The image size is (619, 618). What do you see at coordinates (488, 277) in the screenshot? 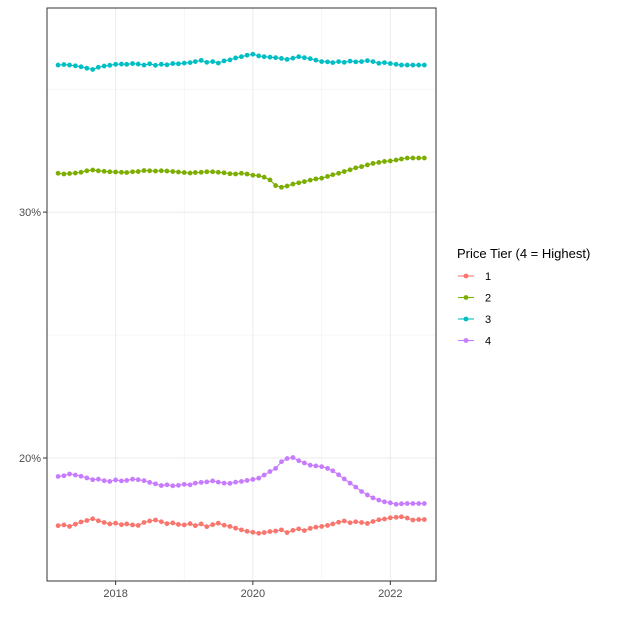
I see `legend-label: 1` at bounding box center [488, 277].